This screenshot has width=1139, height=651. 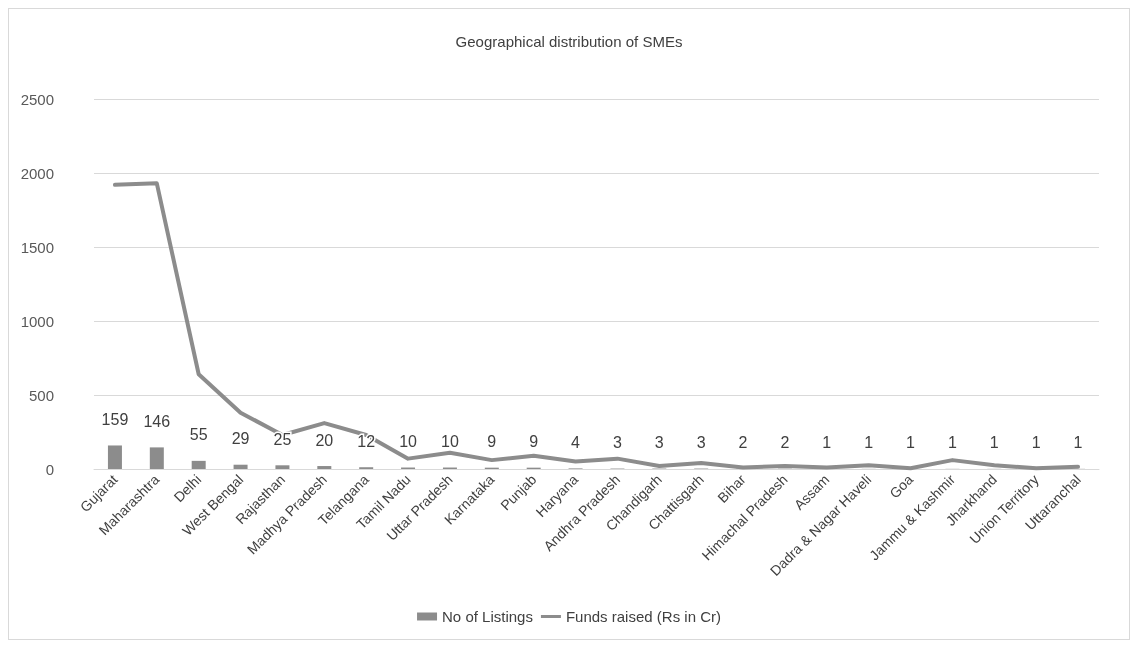 What do you see at coordinates (901, 486) in the screenshot?
I see `x-tick-label: Goa` at bounding box center [901, 486].